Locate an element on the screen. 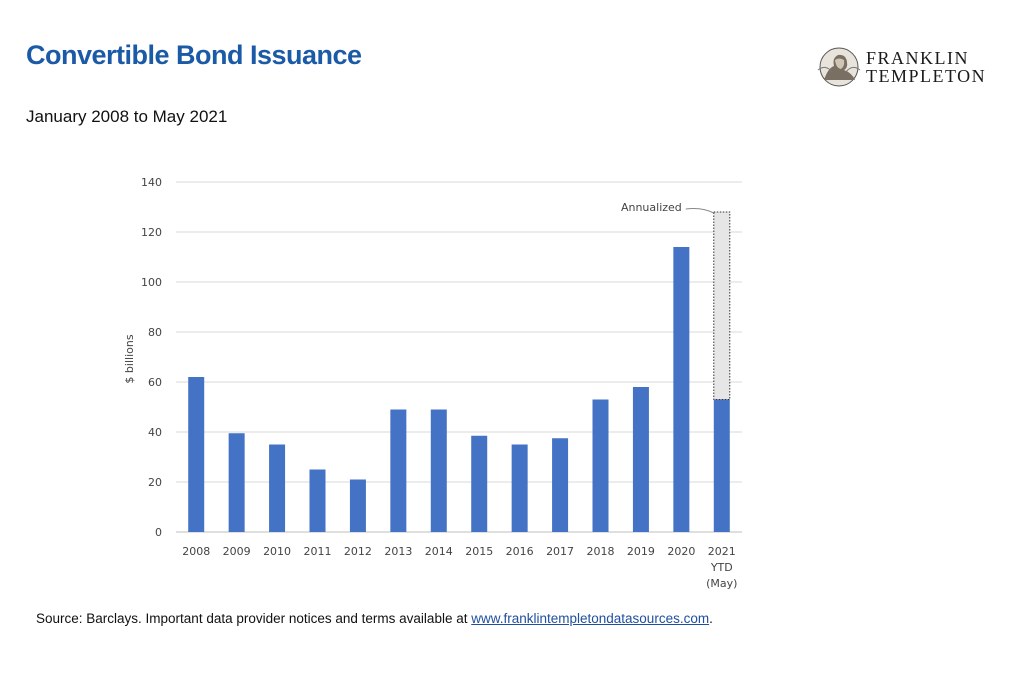  x-tick-sublabel: (May) is located at coordinates (721, 583).